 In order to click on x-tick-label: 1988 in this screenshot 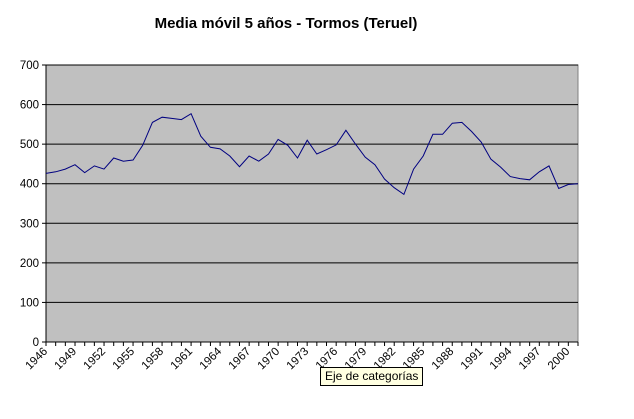, I will do `click(443, 359)`.